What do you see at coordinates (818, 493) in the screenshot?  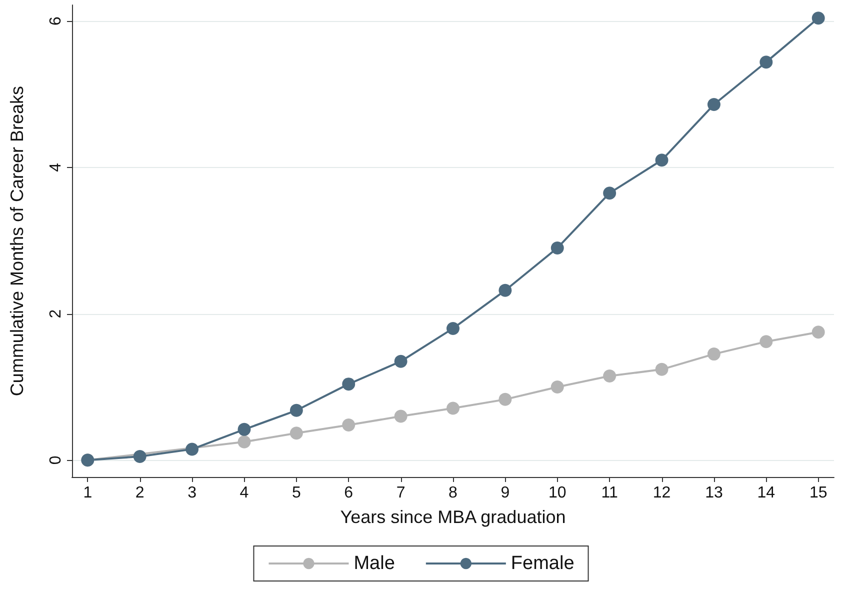 I see `x-tick-label: 15` at bounding box center [818, 493].